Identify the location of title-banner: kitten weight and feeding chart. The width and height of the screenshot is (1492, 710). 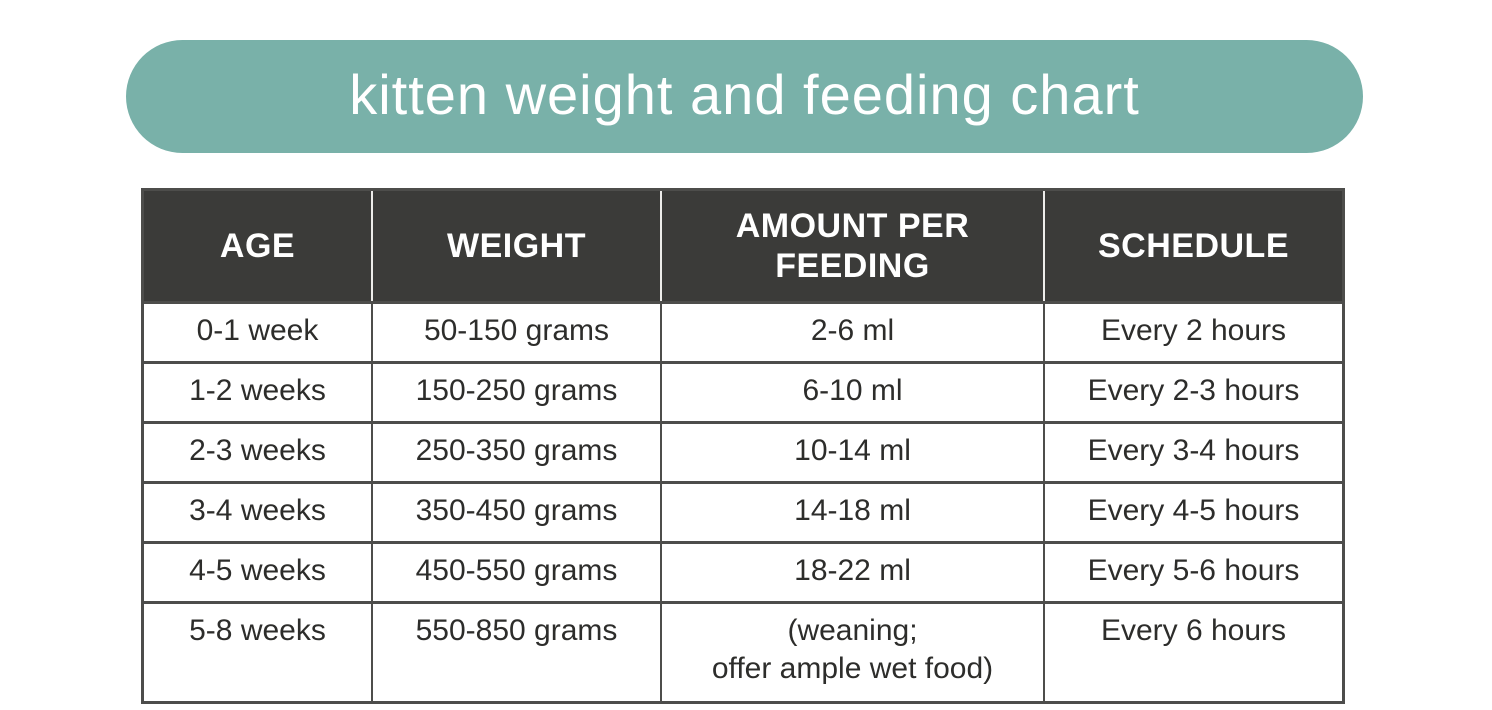
(744, 96).